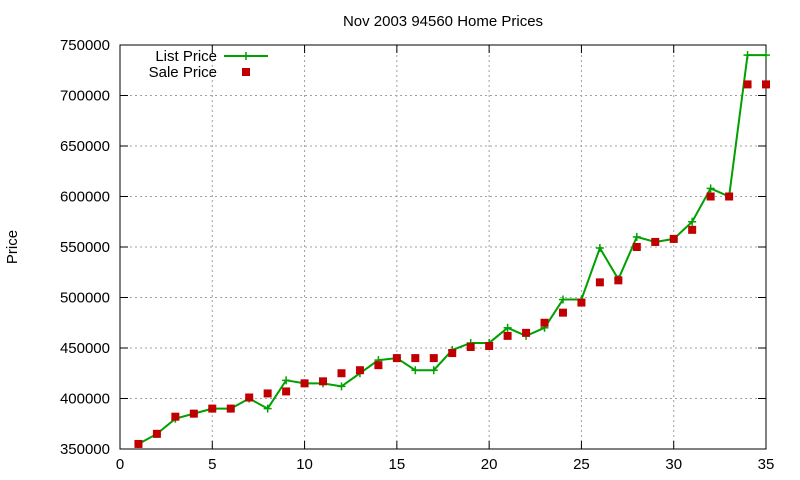 The height and width of the screenshot is (480, 800). I want to click on y-tick-label: 700000, so click(85, 96).